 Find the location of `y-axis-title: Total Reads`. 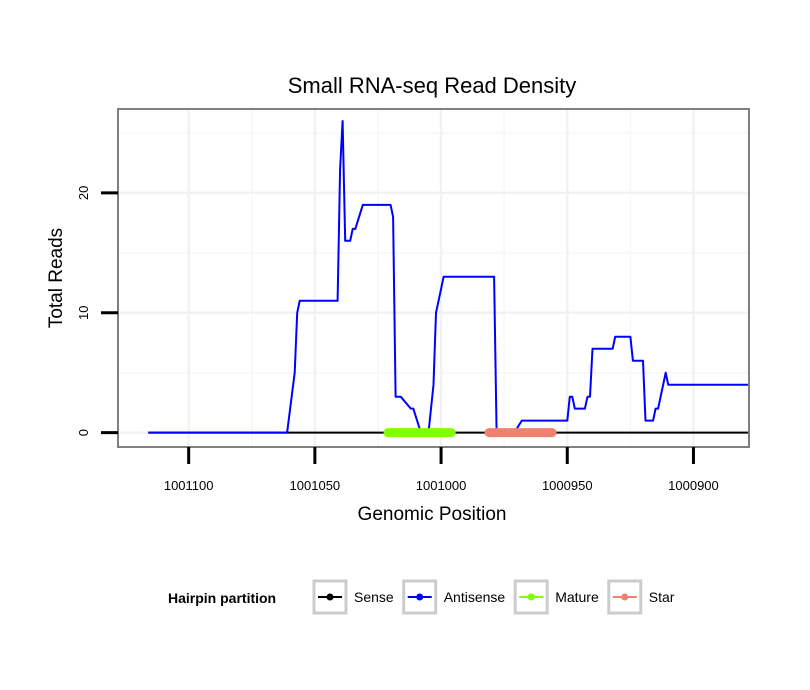

y-axis-title: Total Reads is located at coordinates (56, 278).